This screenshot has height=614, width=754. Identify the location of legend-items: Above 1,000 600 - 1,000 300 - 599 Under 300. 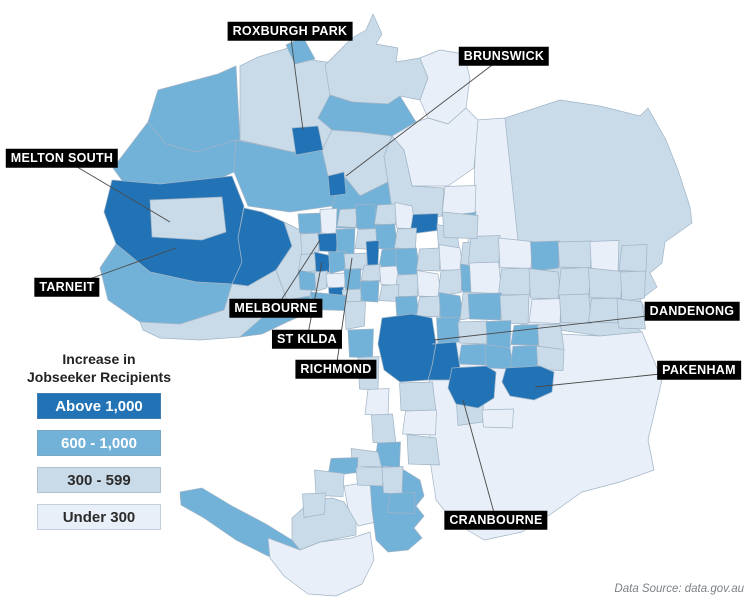
(99, 462).